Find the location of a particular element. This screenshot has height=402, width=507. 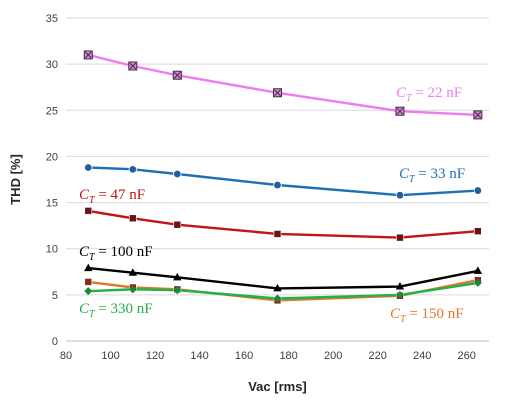

x-tick-label: 200 is located at coordinates (333, 356).